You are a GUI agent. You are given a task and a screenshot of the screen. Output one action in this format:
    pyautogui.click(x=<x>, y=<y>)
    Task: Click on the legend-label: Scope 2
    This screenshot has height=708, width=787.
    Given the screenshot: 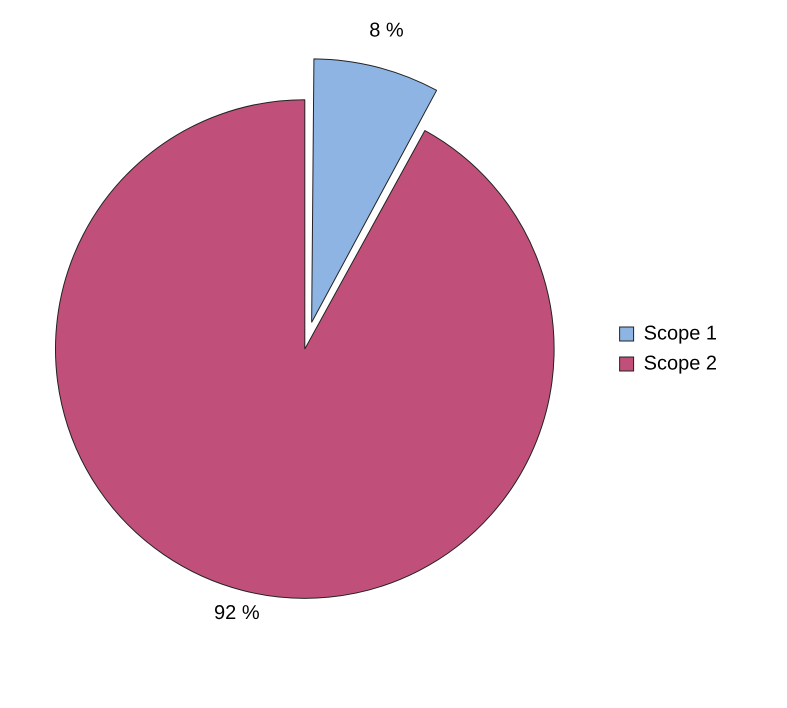 What is the action you would take?
    pyautogui.click(x=680, y=363)
    